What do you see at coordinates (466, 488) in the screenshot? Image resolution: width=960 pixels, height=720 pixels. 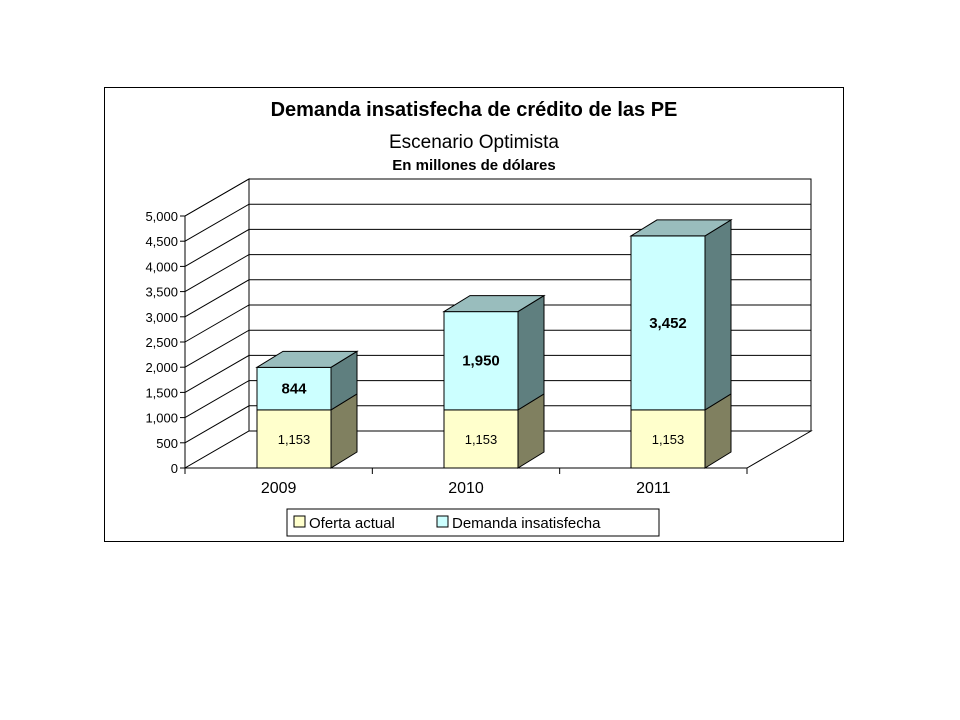 I see `x-tick-label-2010: 2010` at bounding box center [466, 488].